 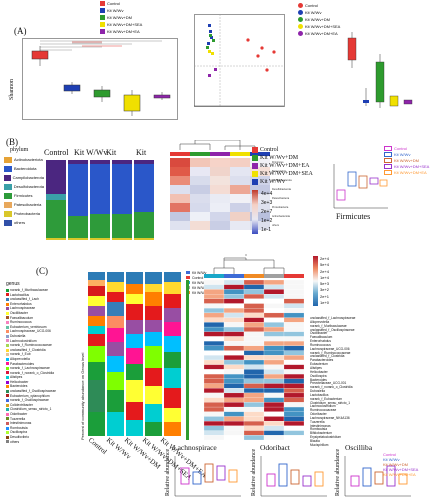 What do you see at coordinates (45, 336) in the screenshot?
I see `genus-legend-item: Dubosiella` at bounding box center [45, 336].